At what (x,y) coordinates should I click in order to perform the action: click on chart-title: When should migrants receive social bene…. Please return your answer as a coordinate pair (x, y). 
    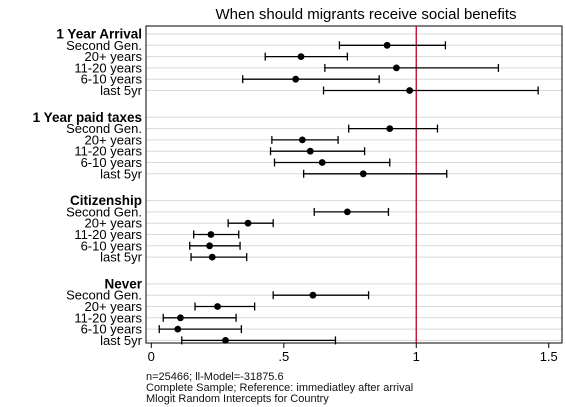
    Looking at the image, I should click on (366, 14).